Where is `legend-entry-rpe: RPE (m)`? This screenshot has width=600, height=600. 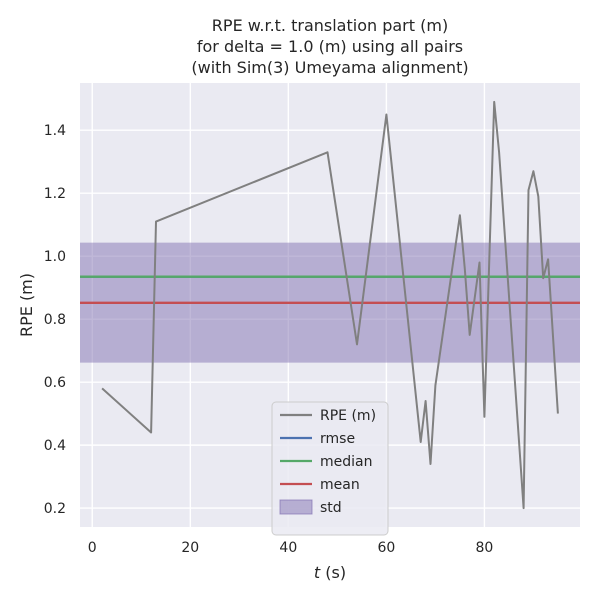 legend-entry-rpe: RPE (m) is located at coordinates (328, 416).